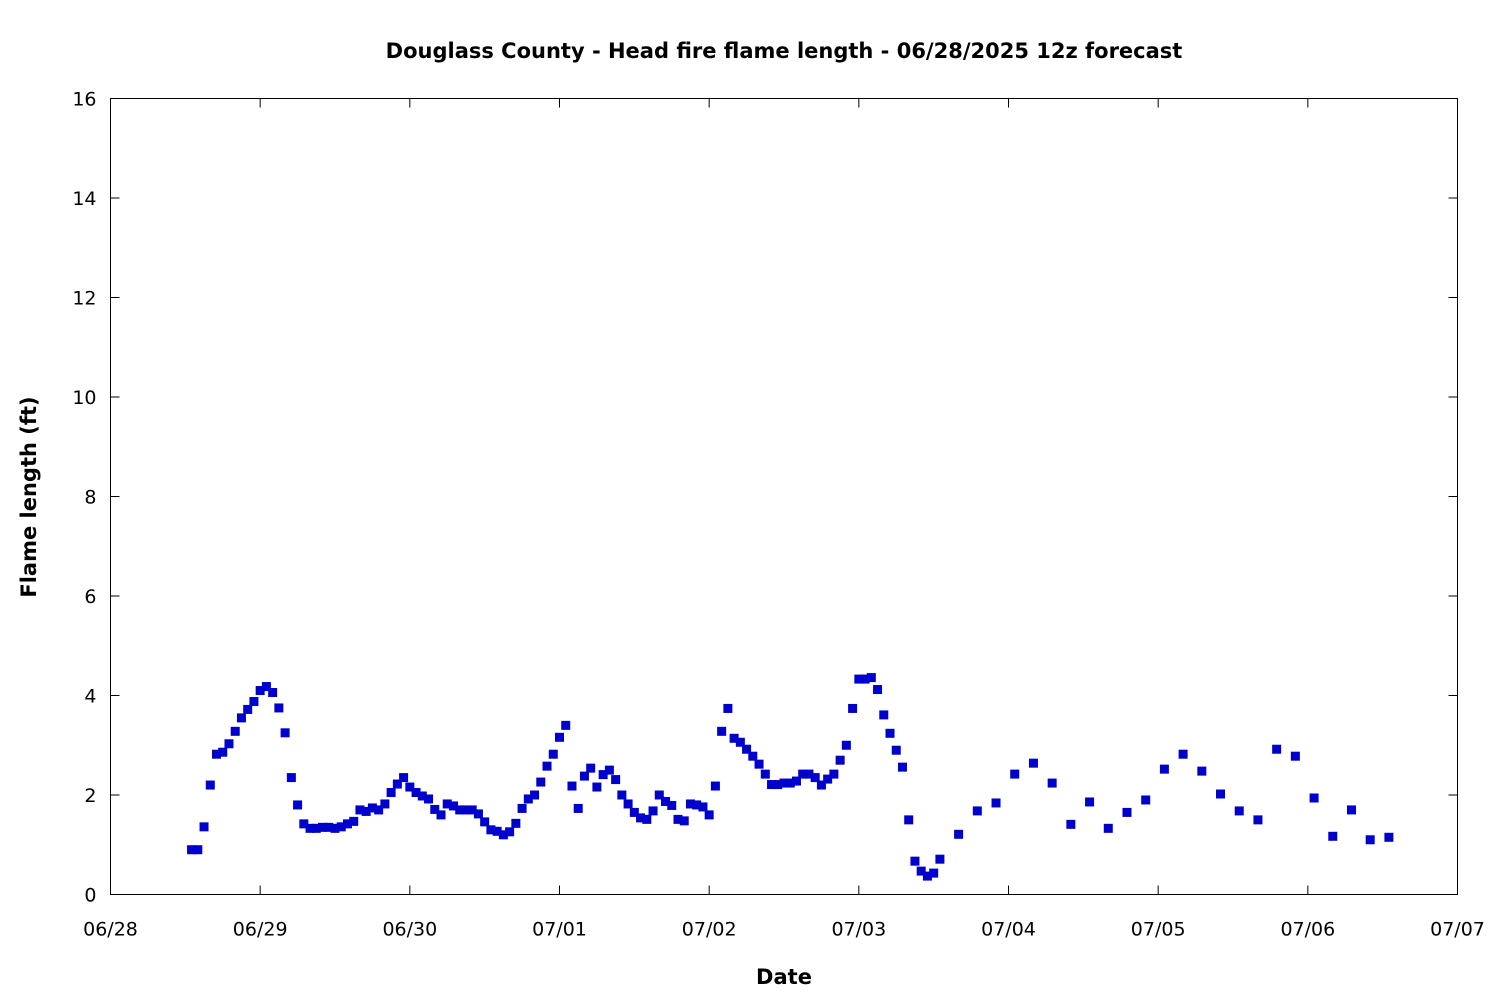  Describe the element at coordinates (260, 930) in the screenshot. I see `x-tick-label: 06/29` at that location.